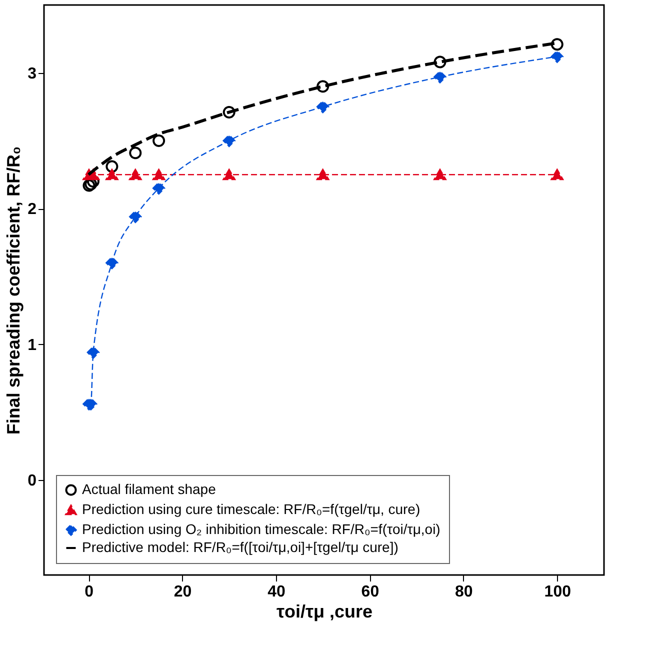 Image resolution: width=666 pixels, height=645 pixels. I want to click on legend-label: Prediction using cure timescale: RF/R₀=f(τgel/τμ, cure), so click(251, 509).